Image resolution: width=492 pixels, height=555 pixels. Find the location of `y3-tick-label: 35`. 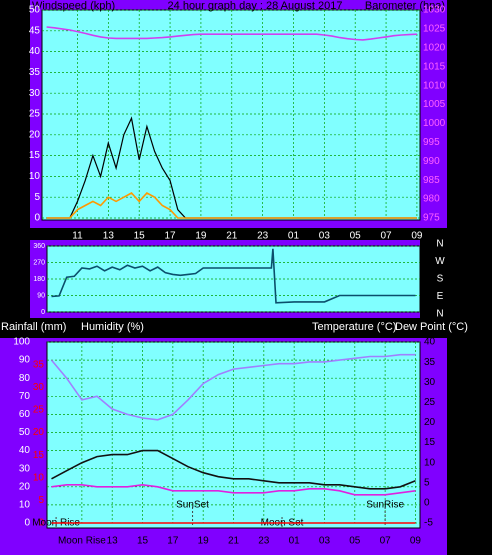

y3-tick-label: 35 is located at coordinates (39, 364).